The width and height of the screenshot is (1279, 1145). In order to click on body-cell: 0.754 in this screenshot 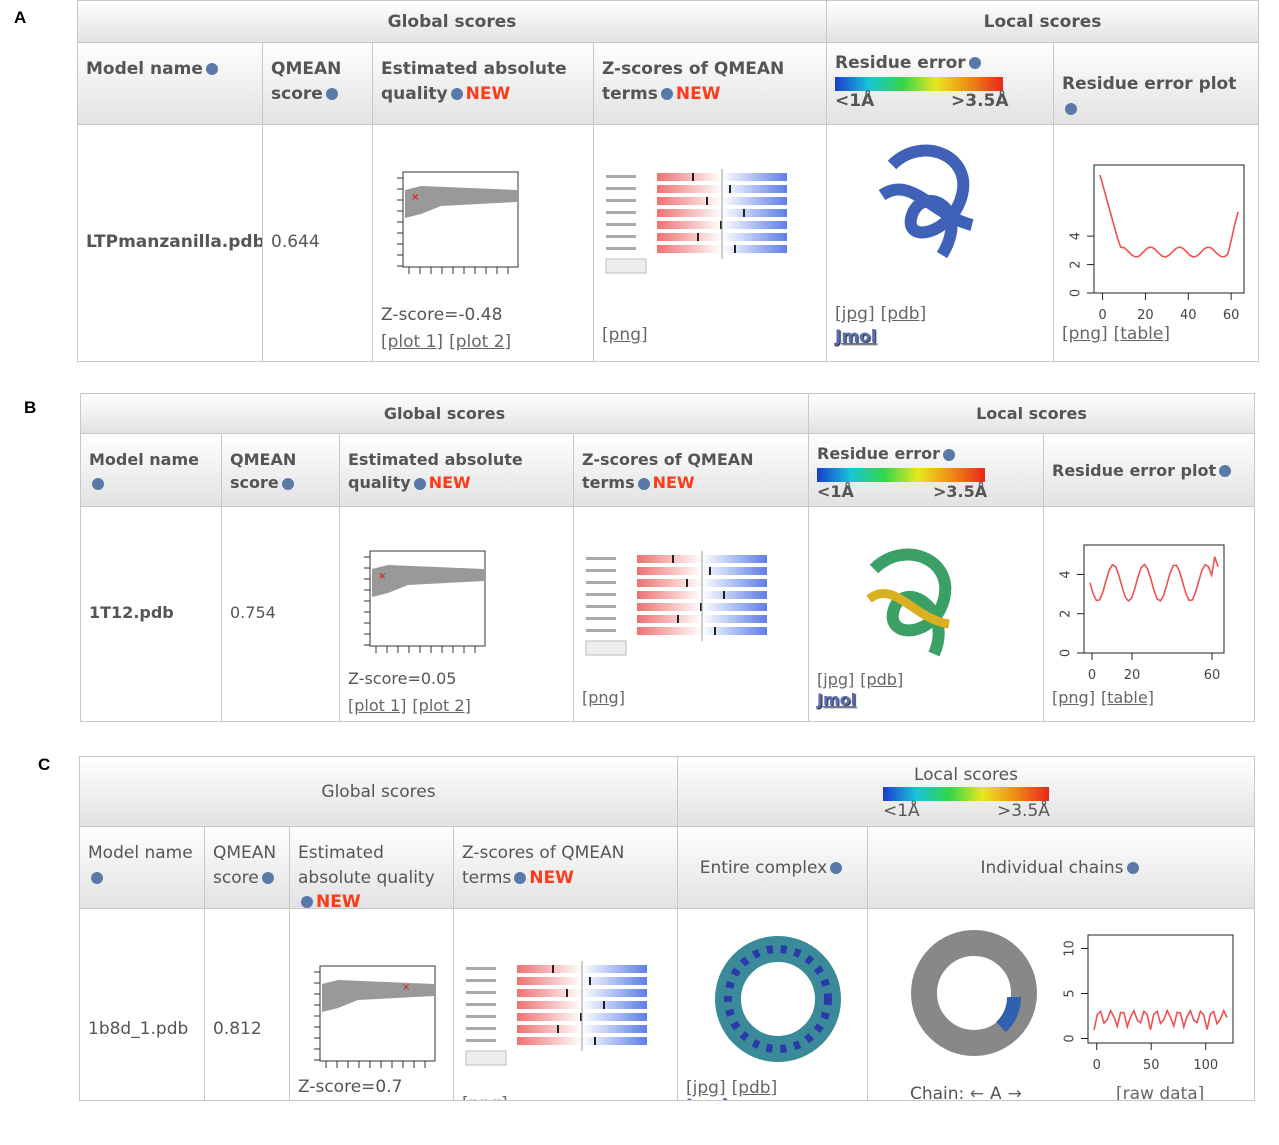, I will do `click(280, 614)`.